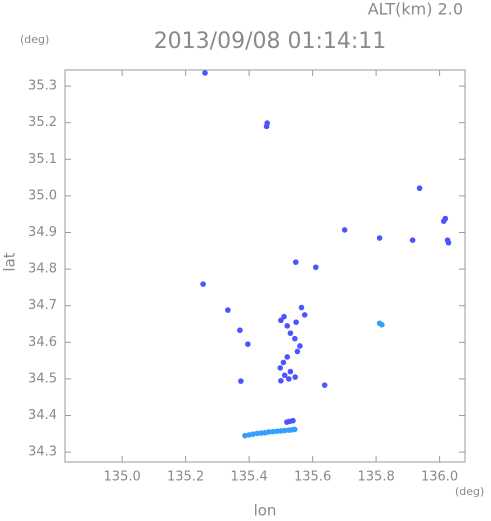 The width and height of the screenshot is (491, 521). I want to click on y-unit: (deg), so click(34, 39).